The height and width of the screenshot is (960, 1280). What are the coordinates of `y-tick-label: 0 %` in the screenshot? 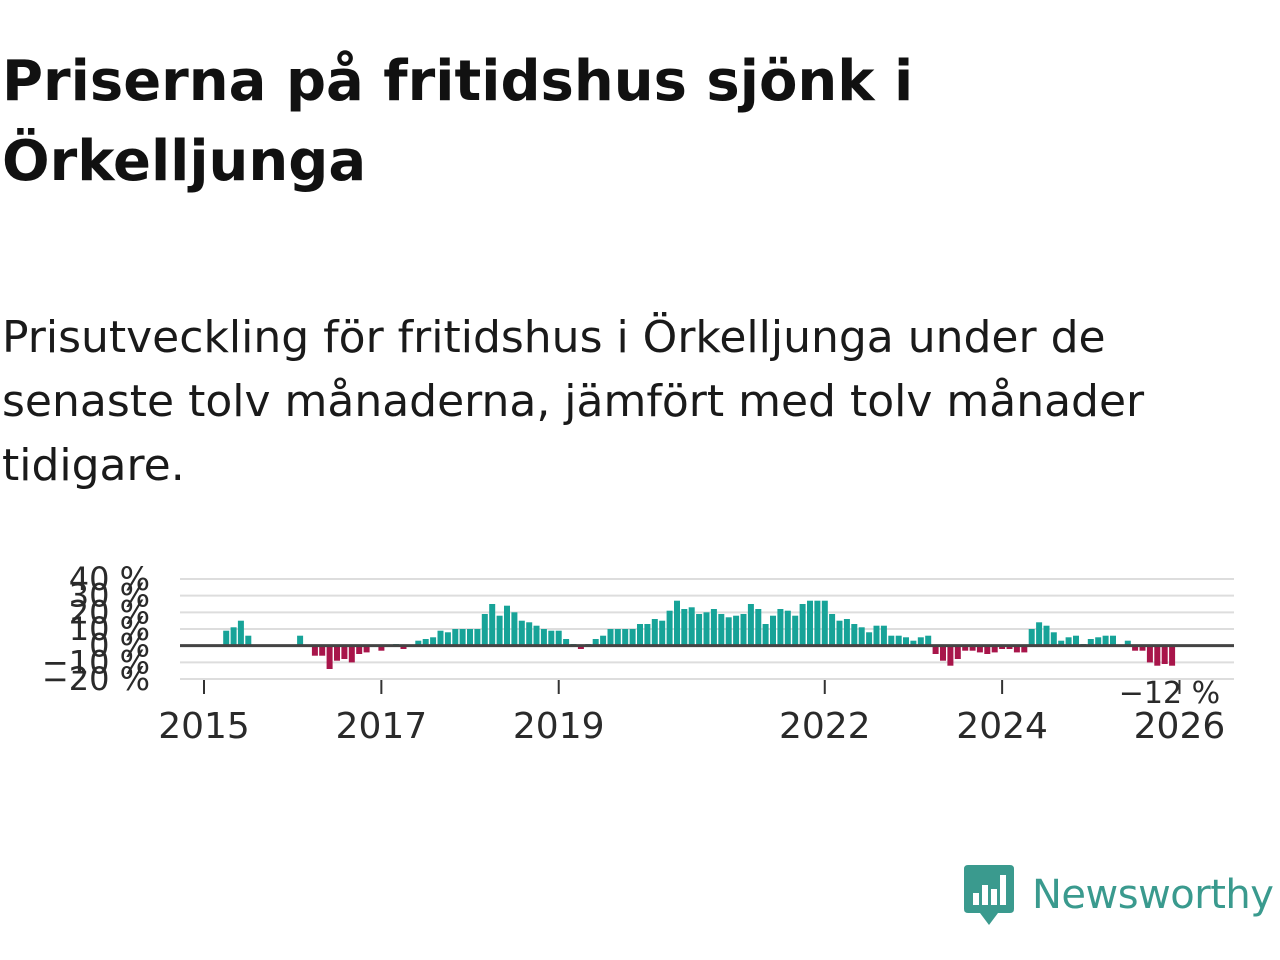 It's located at (119, 646).